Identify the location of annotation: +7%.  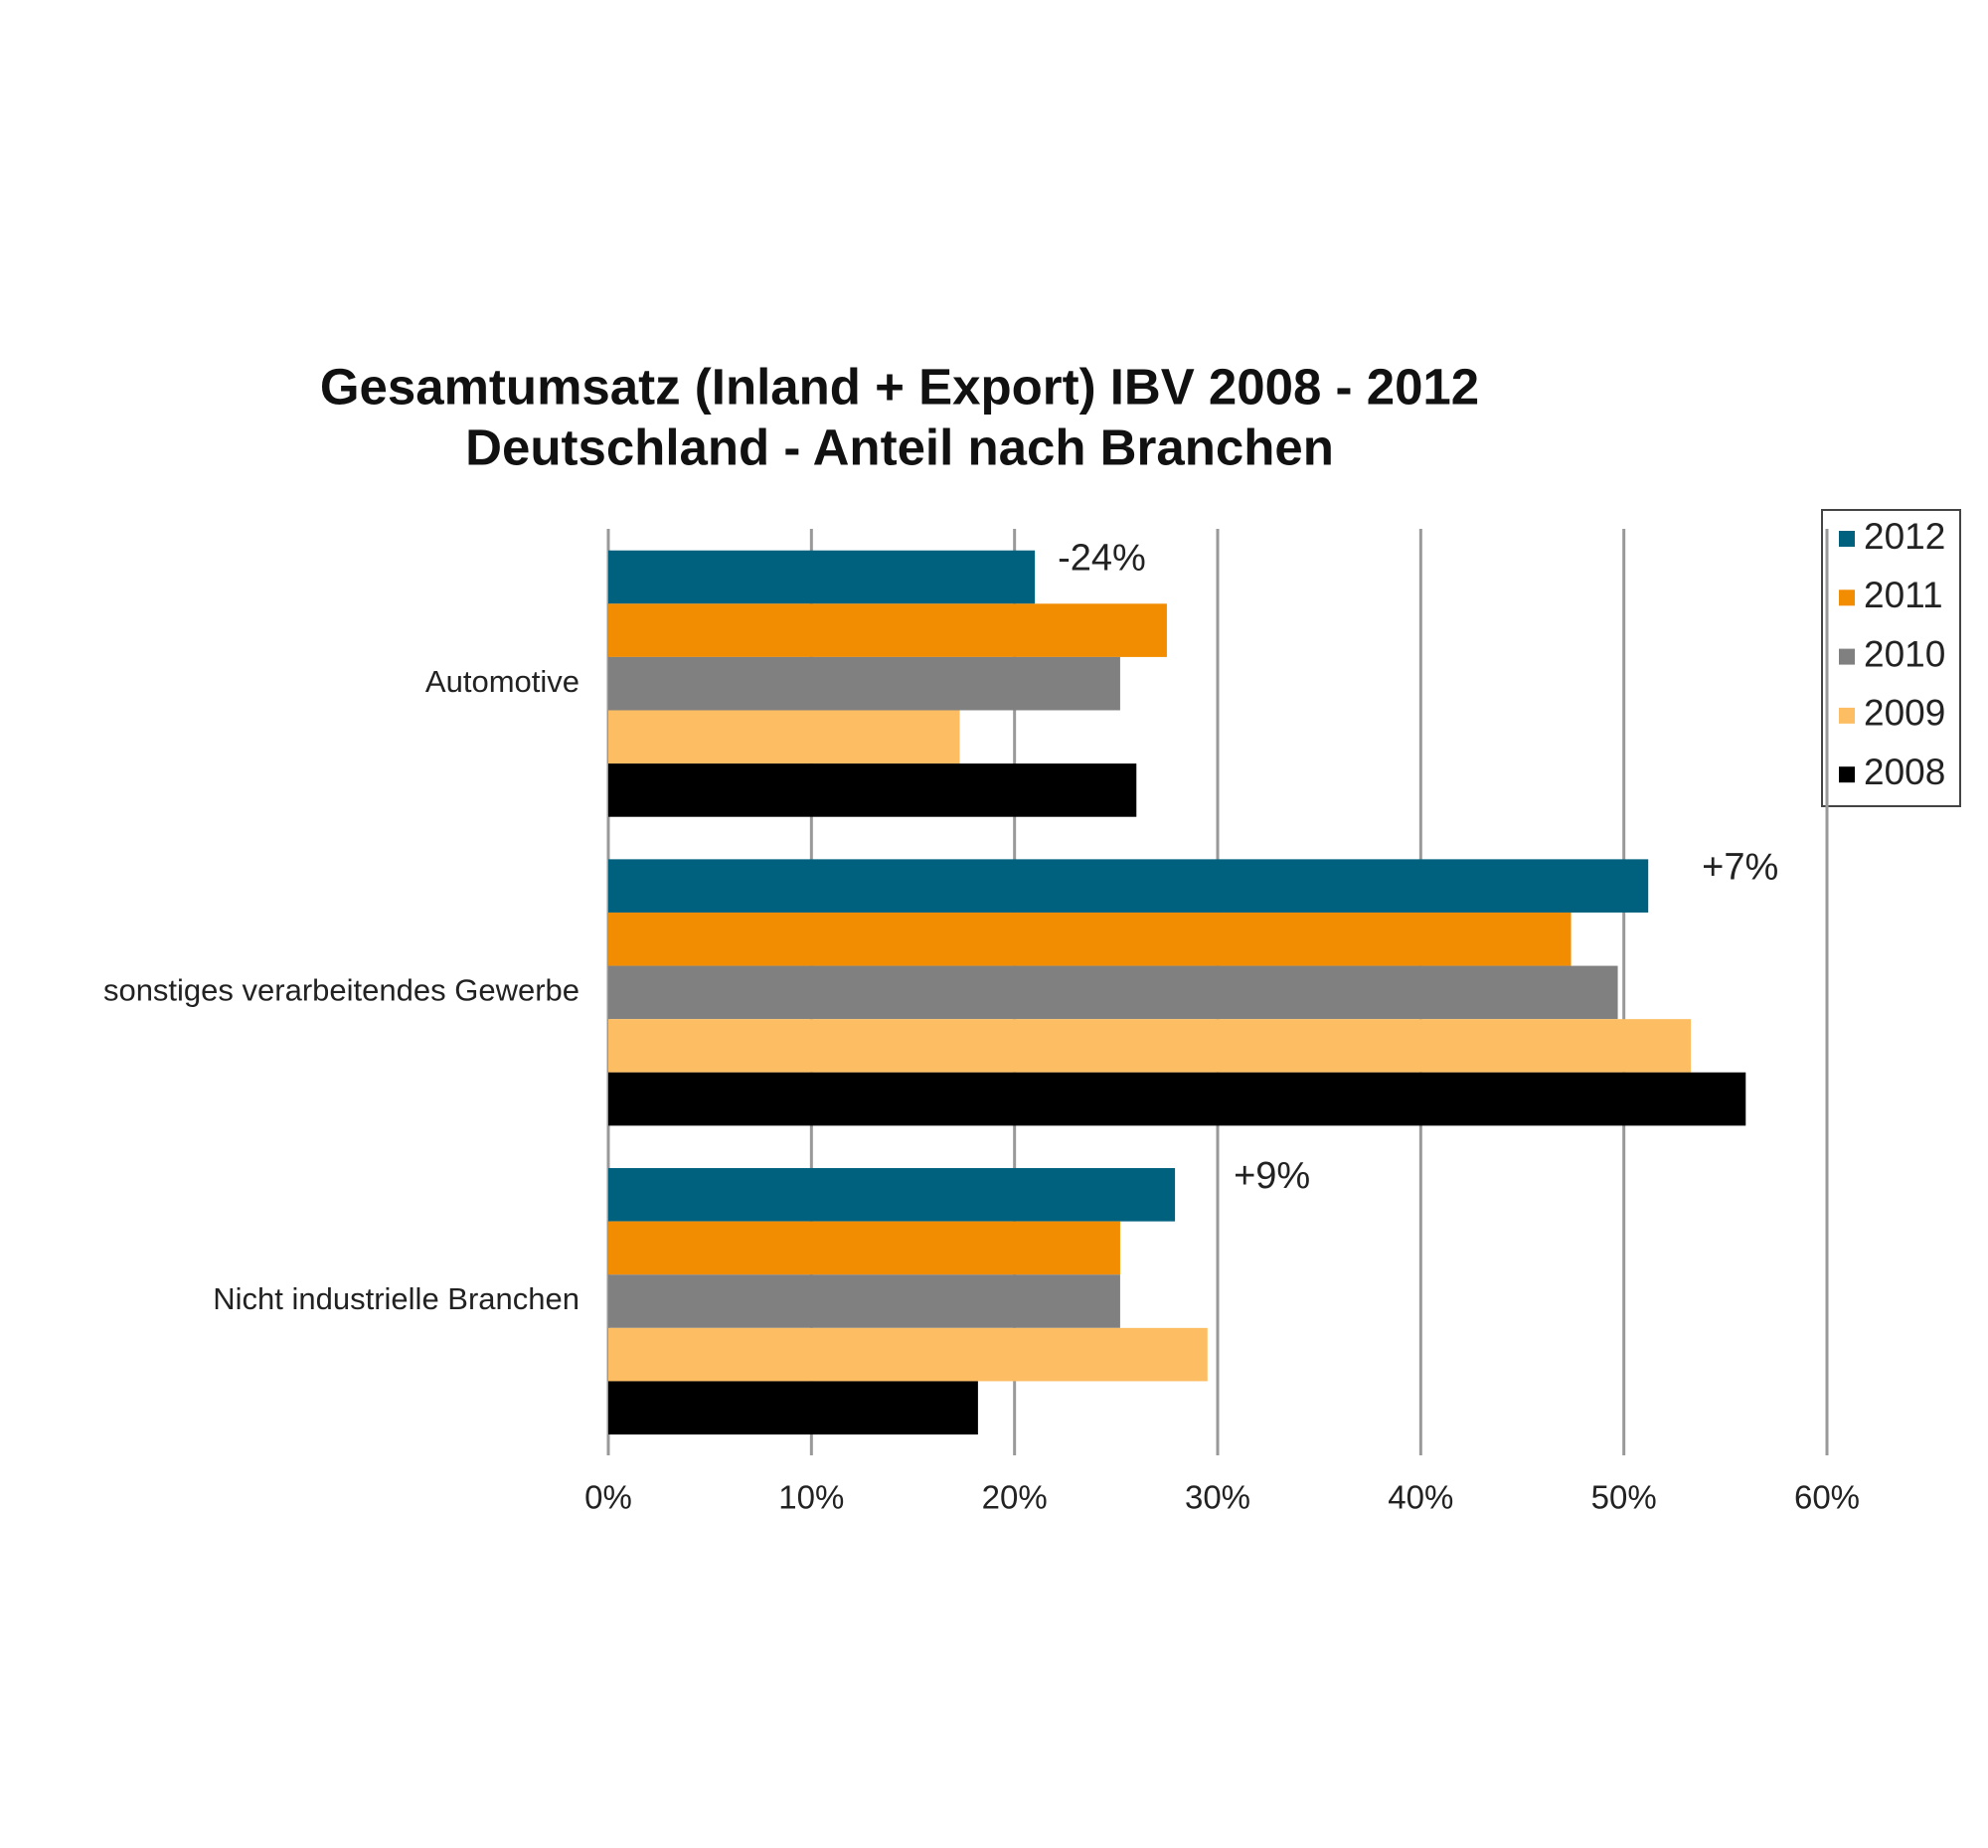
(1740, 867).